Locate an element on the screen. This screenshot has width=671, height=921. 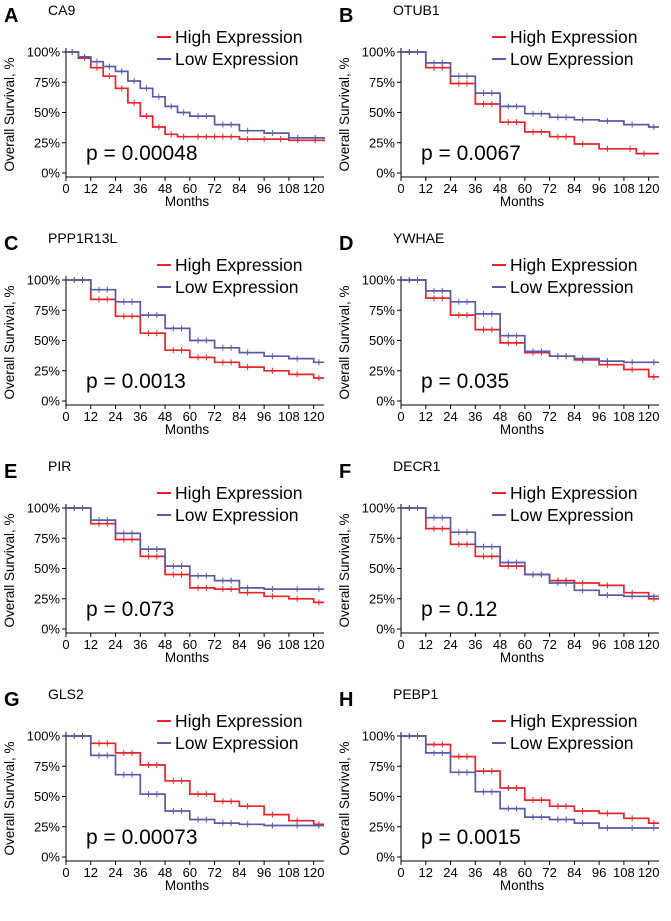
p-value: p = 0.0015 is located at coordinates (471, 837).